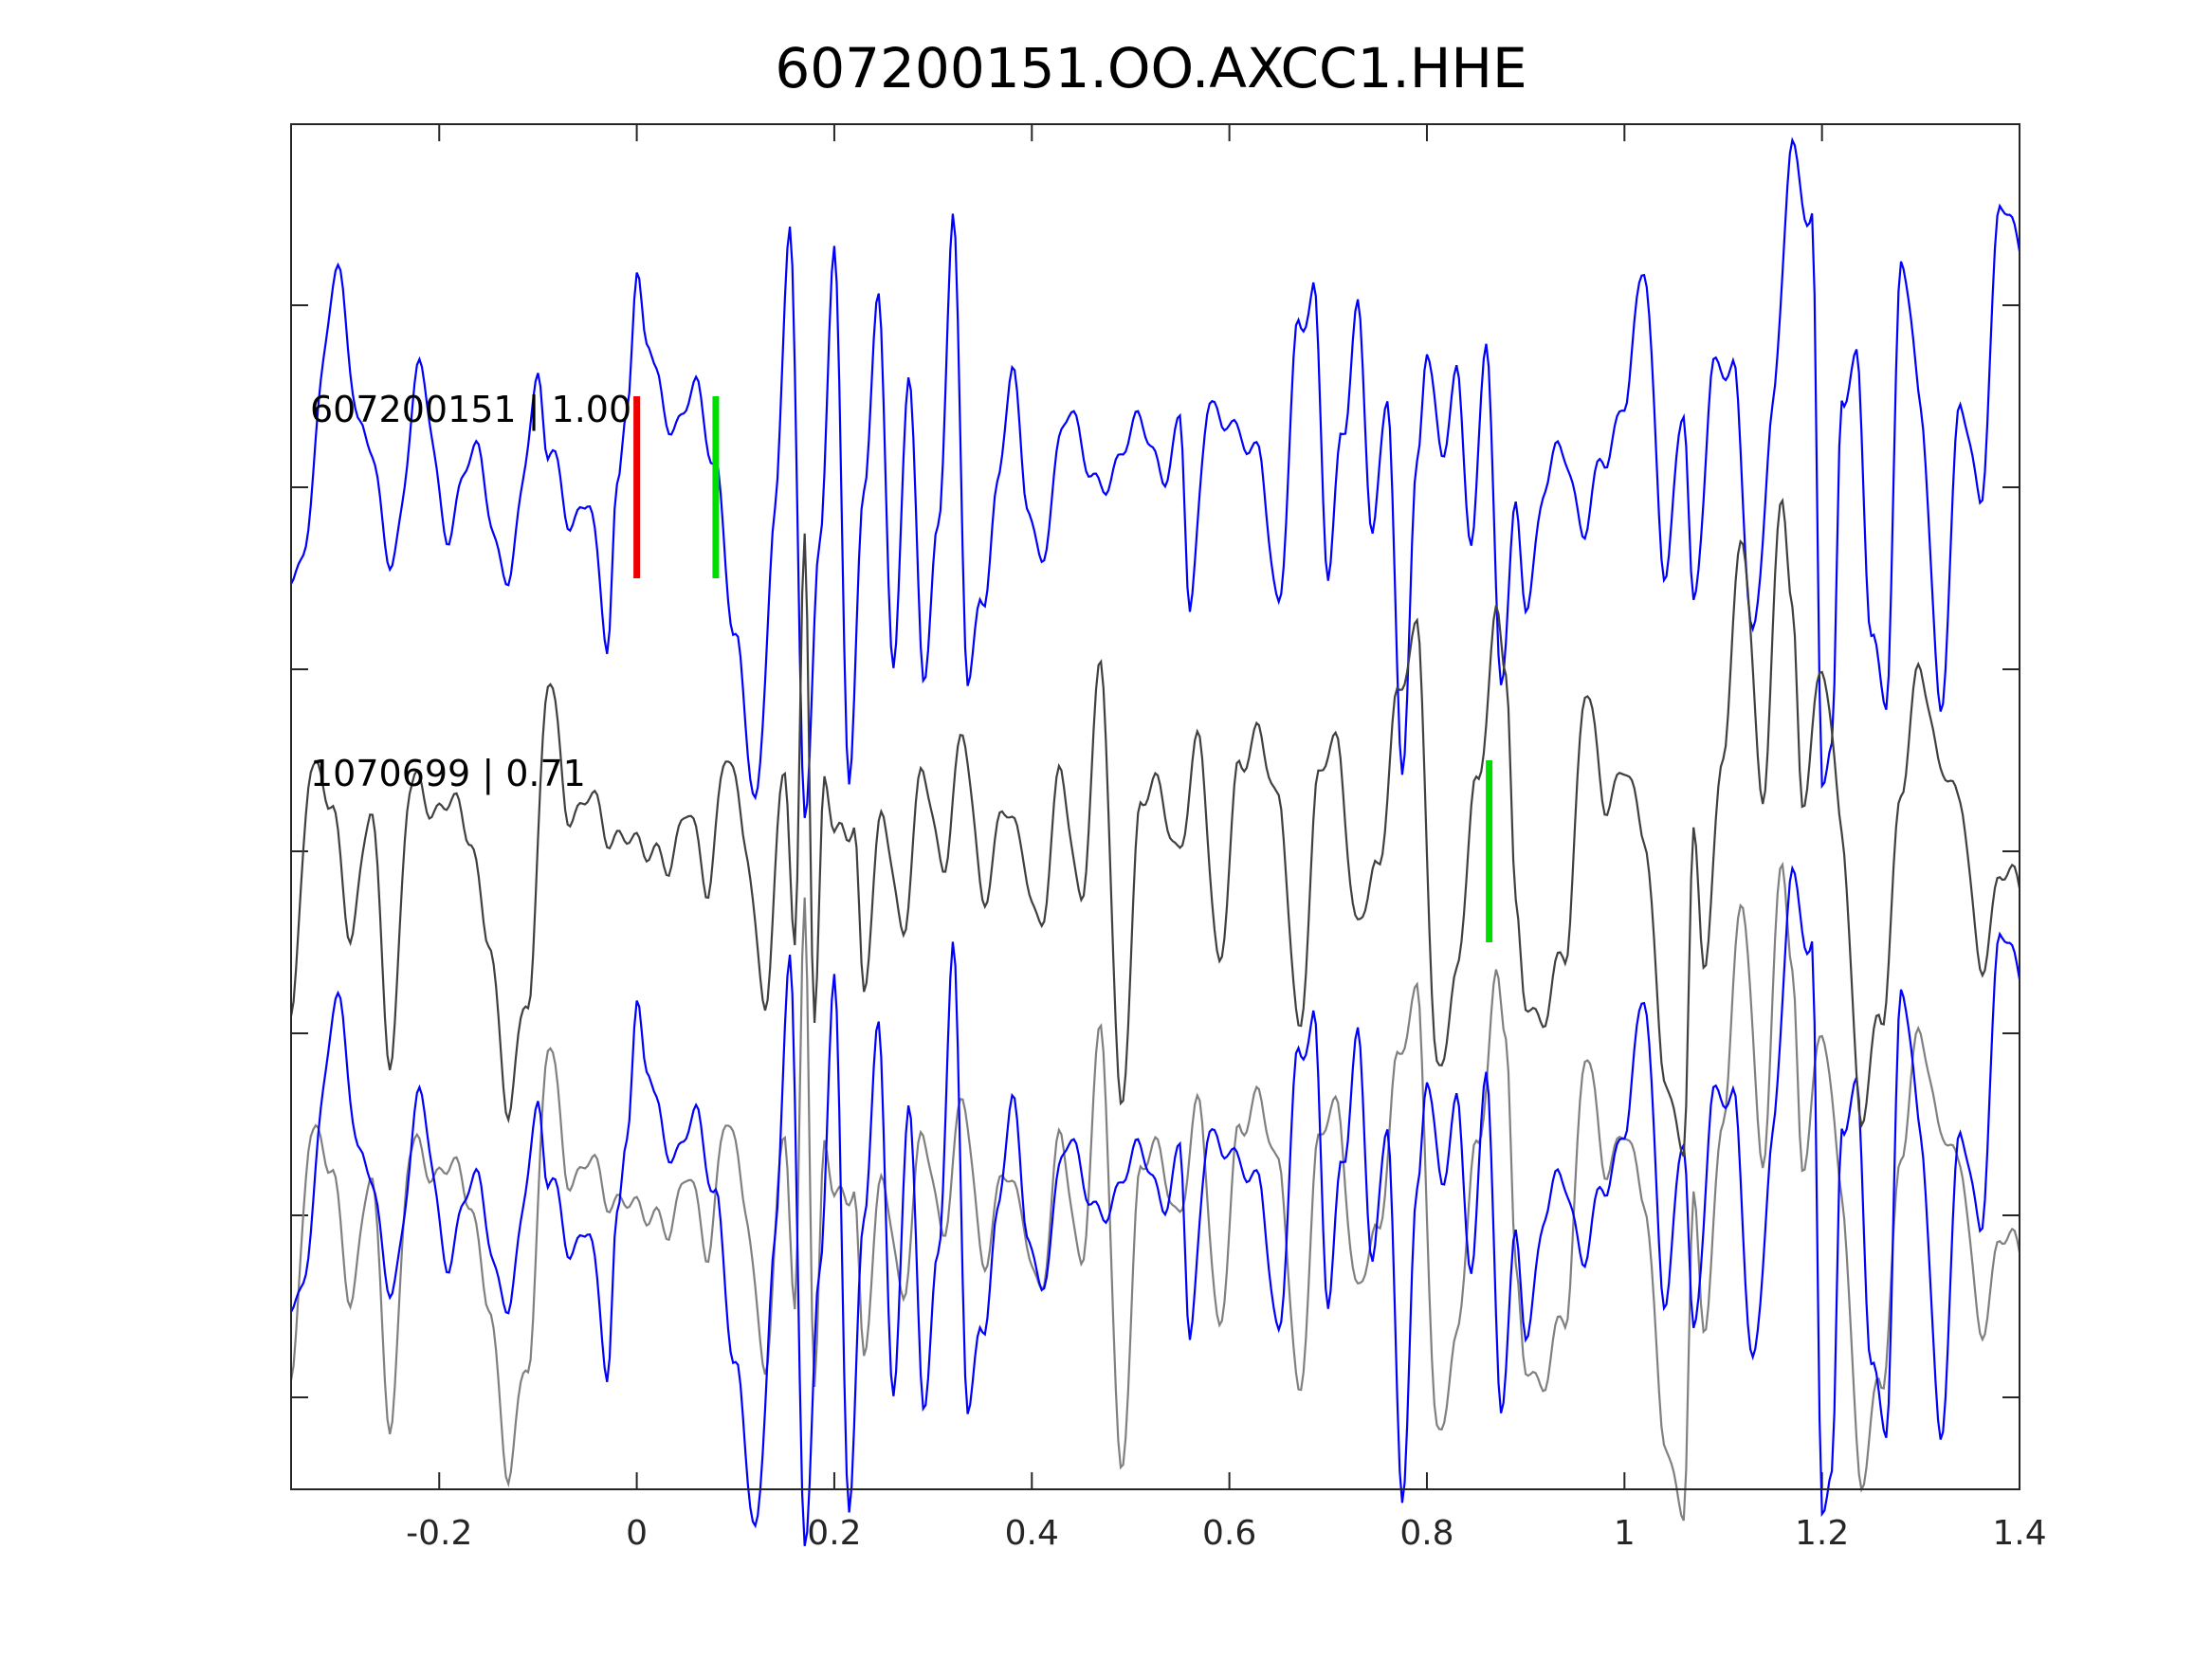 This screenshot has height=1659, width=2212. Describe the element at coordinates (470, 410) in the screenshot. I see `trace-label: 607200151 | 1.00` at that location.